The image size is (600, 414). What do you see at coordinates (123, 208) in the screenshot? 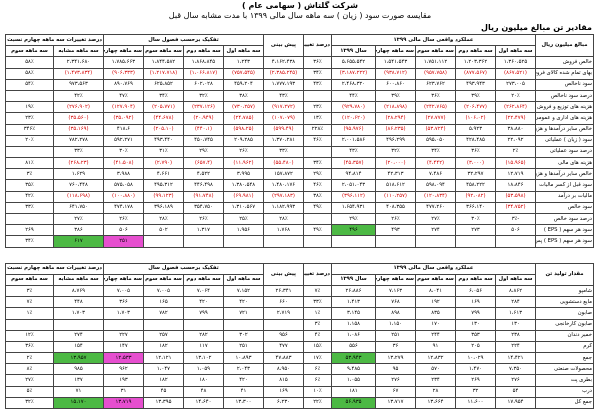
I see `table-cell: ۴۷۴،۱۷۸` at bounding box center [123, 208].